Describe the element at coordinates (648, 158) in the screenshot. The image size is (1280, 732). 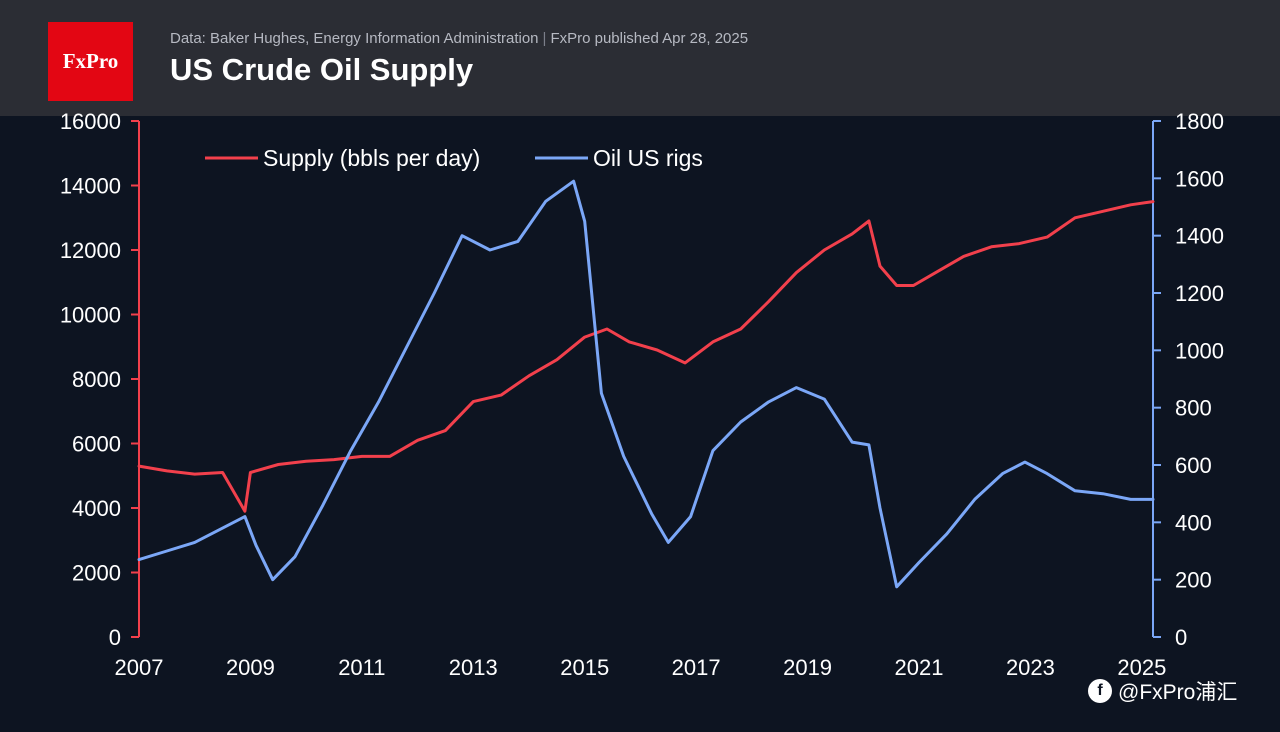
I see `legend-label-rigs: Oil US rigs` at that location.